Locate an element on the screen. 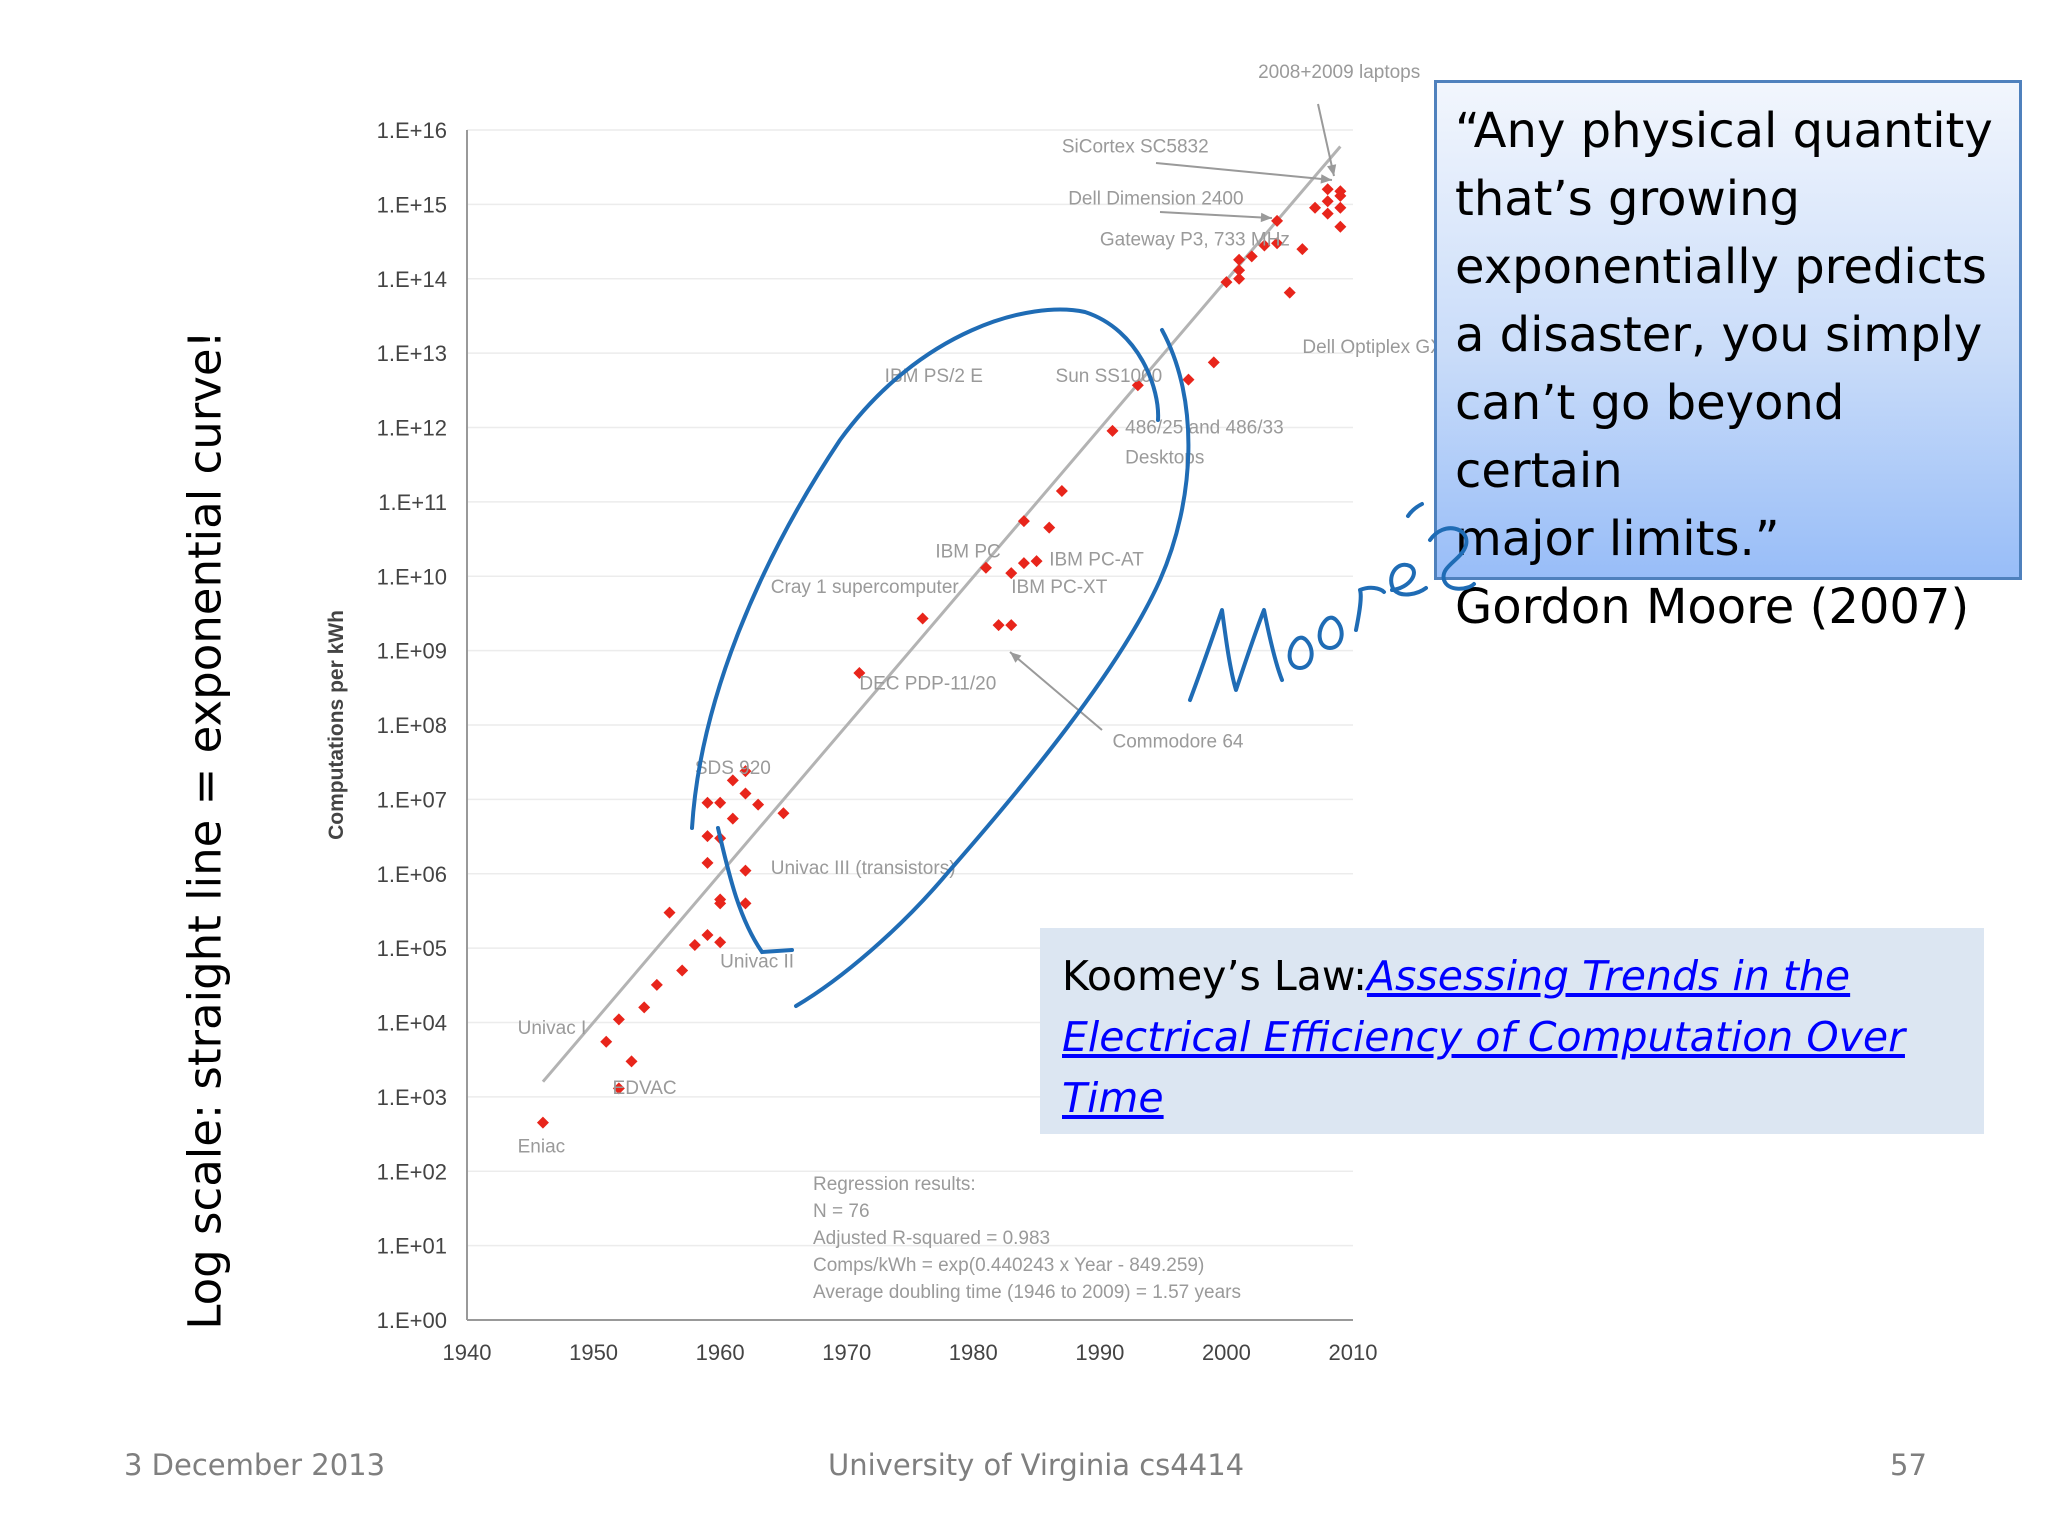 This screenshot has height=1536, width=2048. y-tick-label: 1.E+02 is located at coordinates (412, 1171).